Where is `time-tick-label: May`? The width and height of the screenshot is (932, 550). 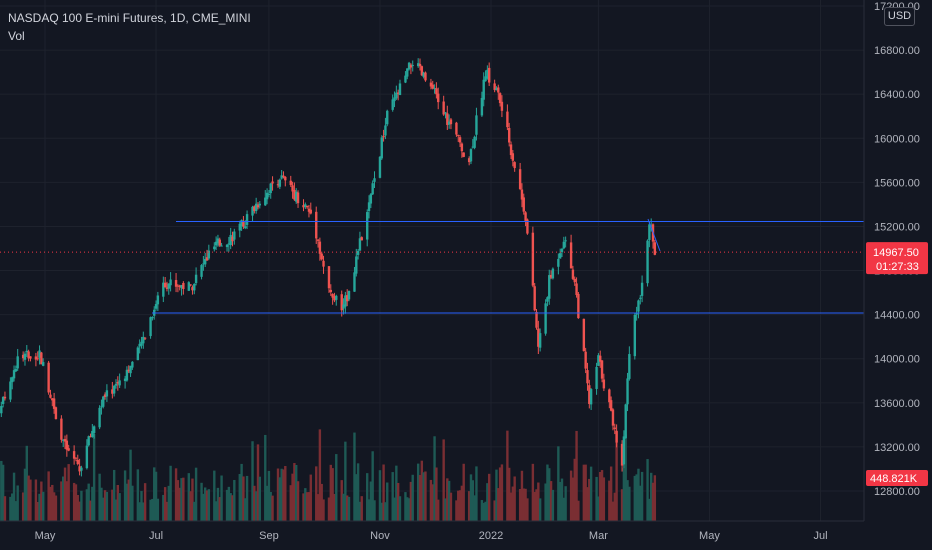 time-tick-label: May is located at coordinates (709, 536).